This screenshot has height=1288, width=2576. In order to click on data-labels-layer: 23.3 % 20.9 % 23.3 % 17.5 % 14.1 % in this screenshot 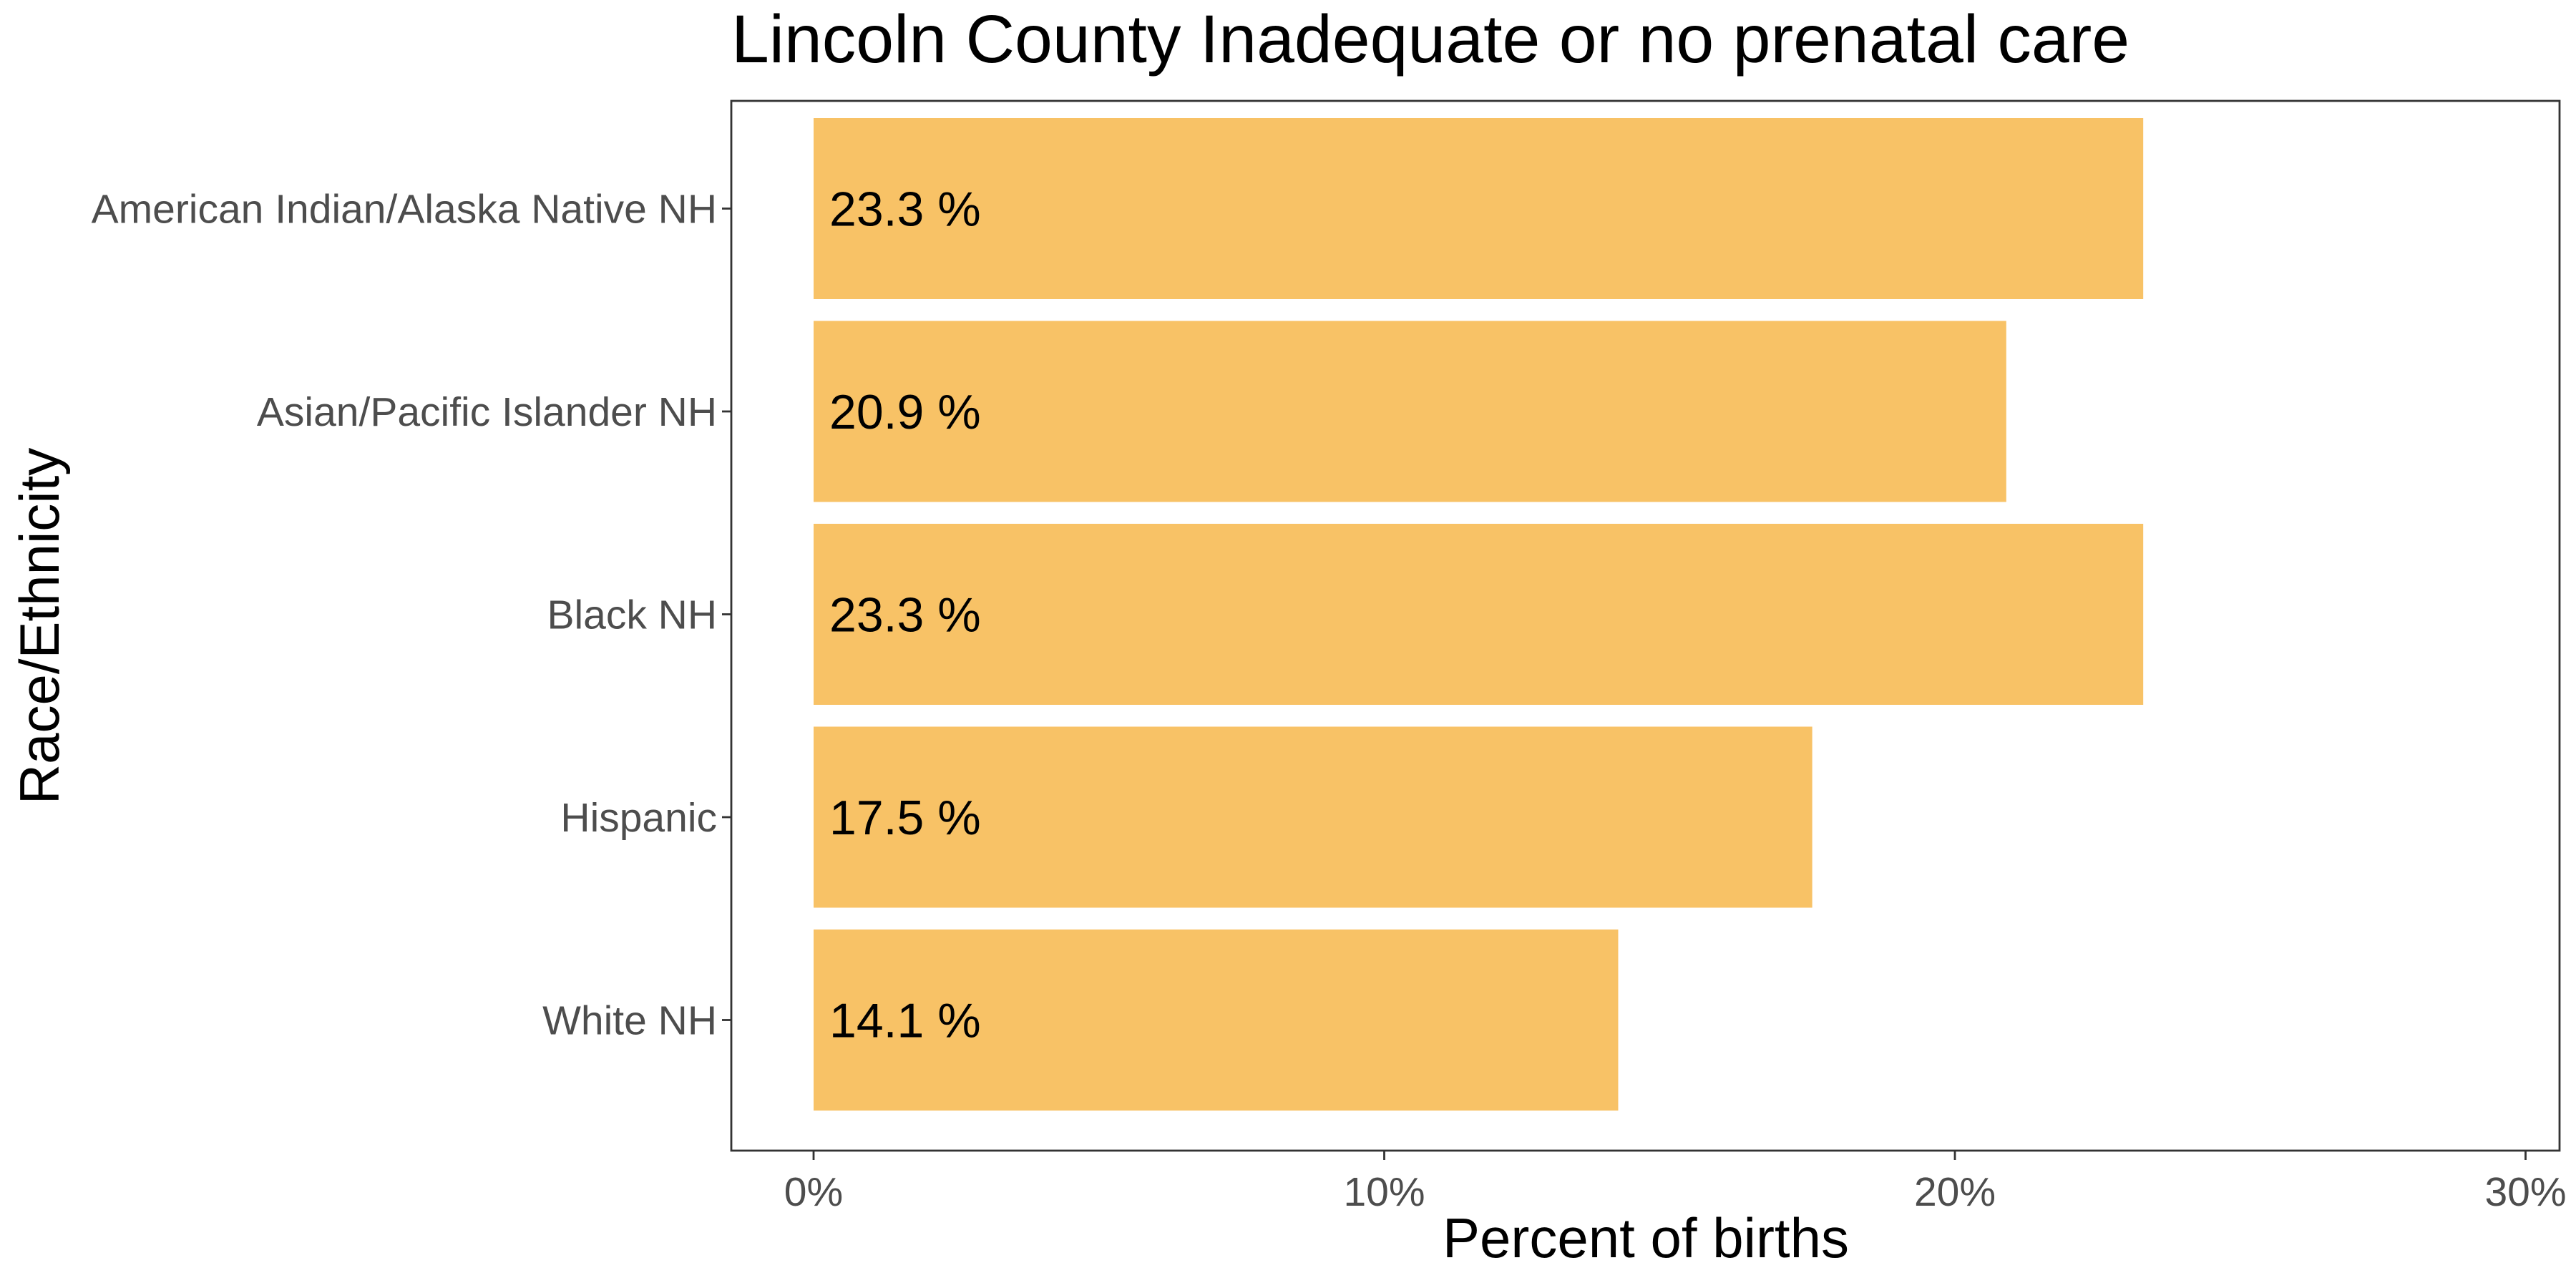, I will do `click(905, 615)`.